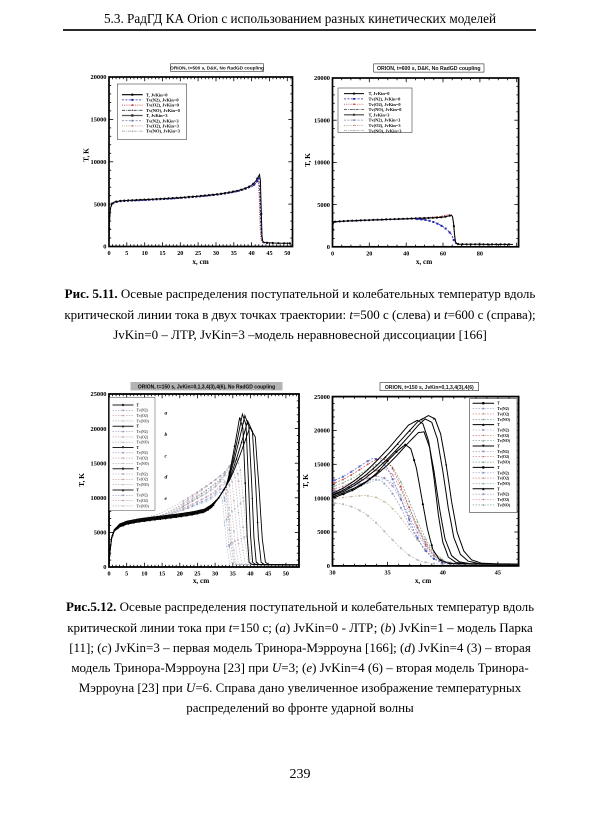  Describe the element at coordinates (126, 574) in the screenshot. I see `svg-text: 5` at that location.